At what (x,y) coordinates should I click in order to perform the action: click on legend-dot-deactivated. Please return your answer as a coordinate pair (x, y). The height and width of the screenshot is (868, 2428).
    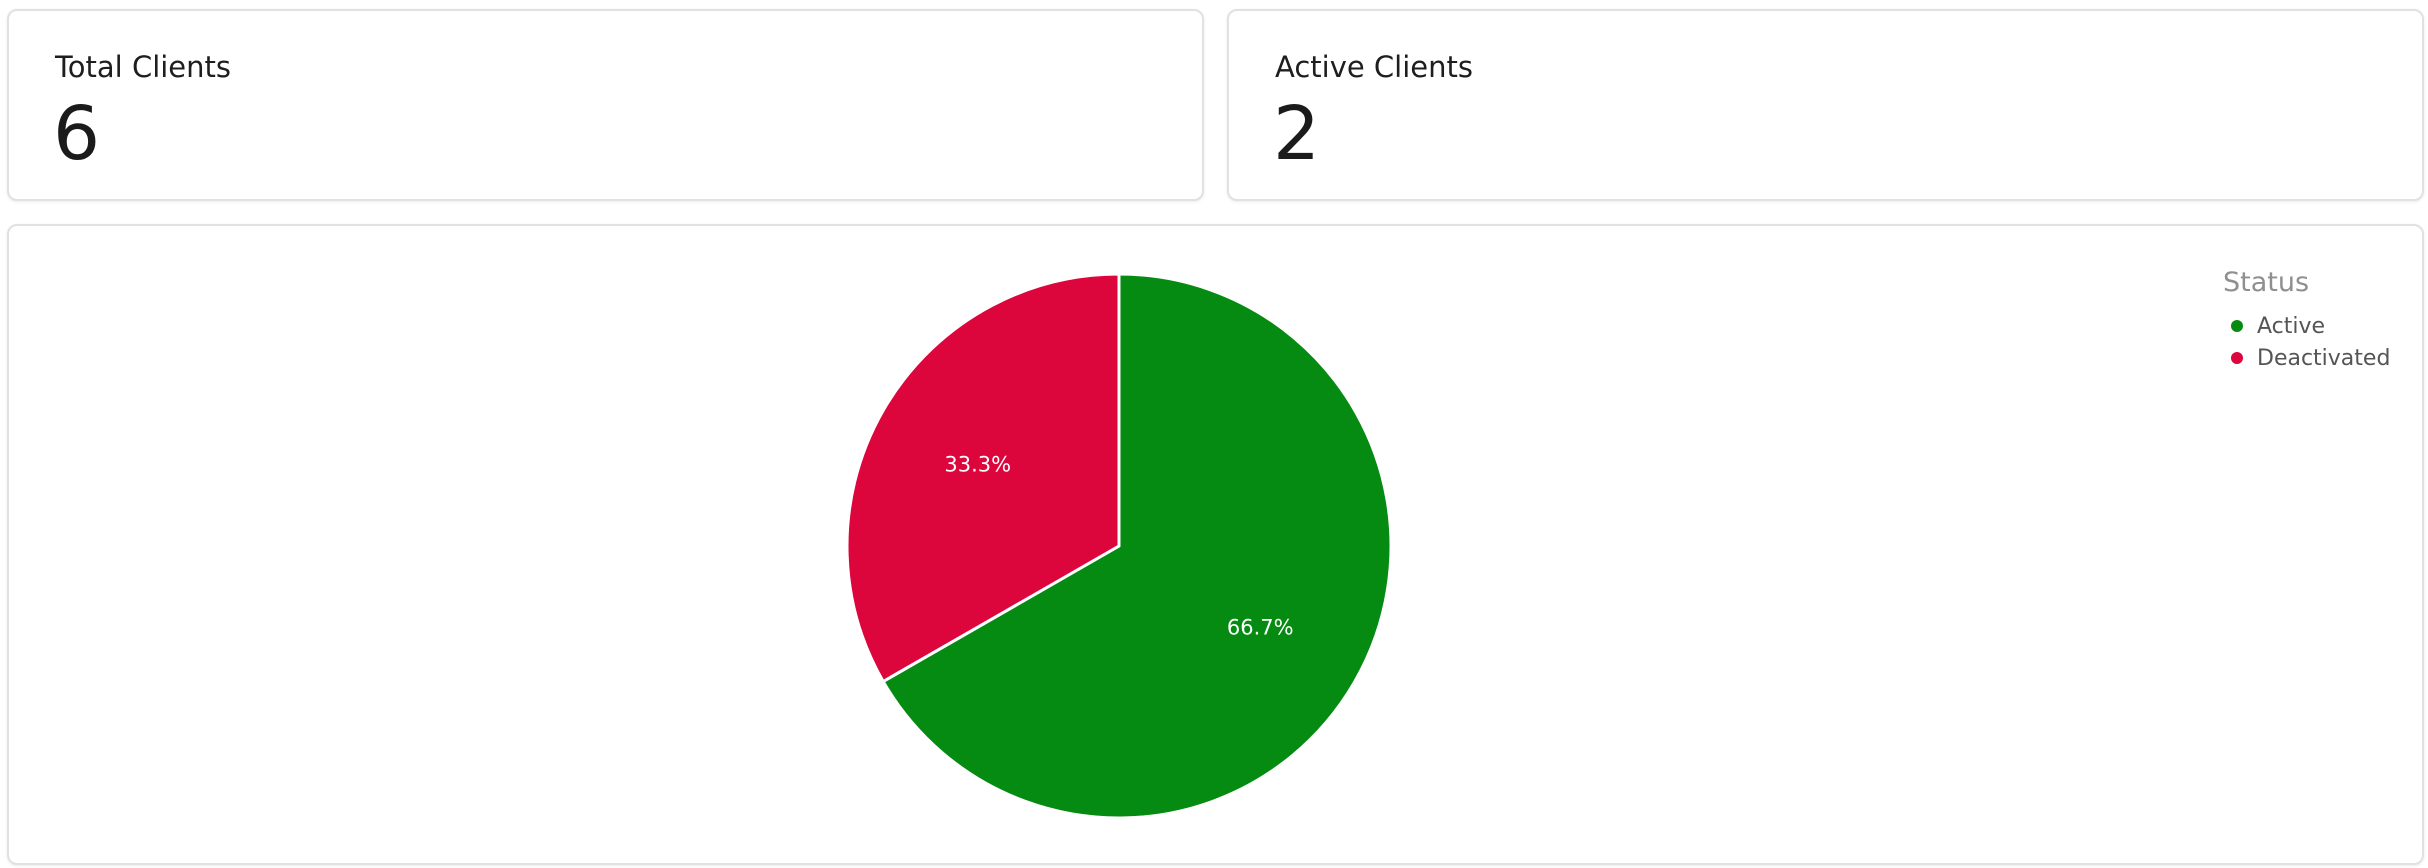
    Looking at the image, I should click on (2237, 358).